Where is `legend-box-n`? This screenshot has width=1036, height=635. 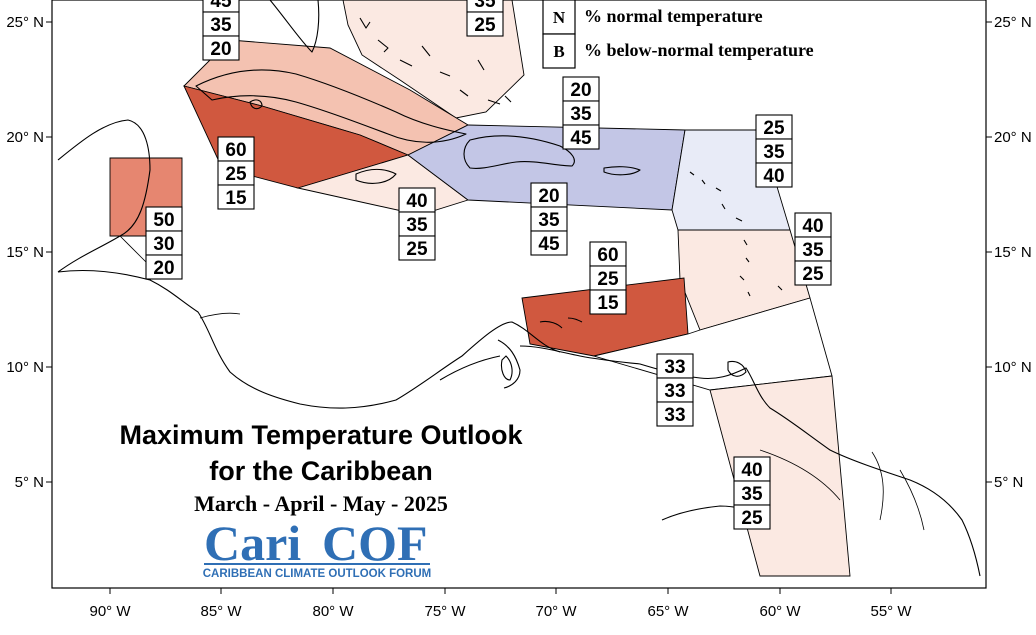 legend-box-n is located at coordinates (559, 17).